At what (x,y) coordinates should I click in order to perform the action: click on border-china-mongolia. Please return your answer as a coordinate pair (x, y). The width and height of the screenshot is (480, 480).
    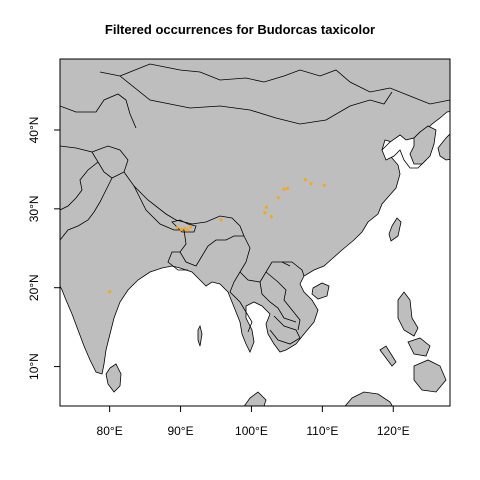
    Looking at the image, I should click on (256, 100).